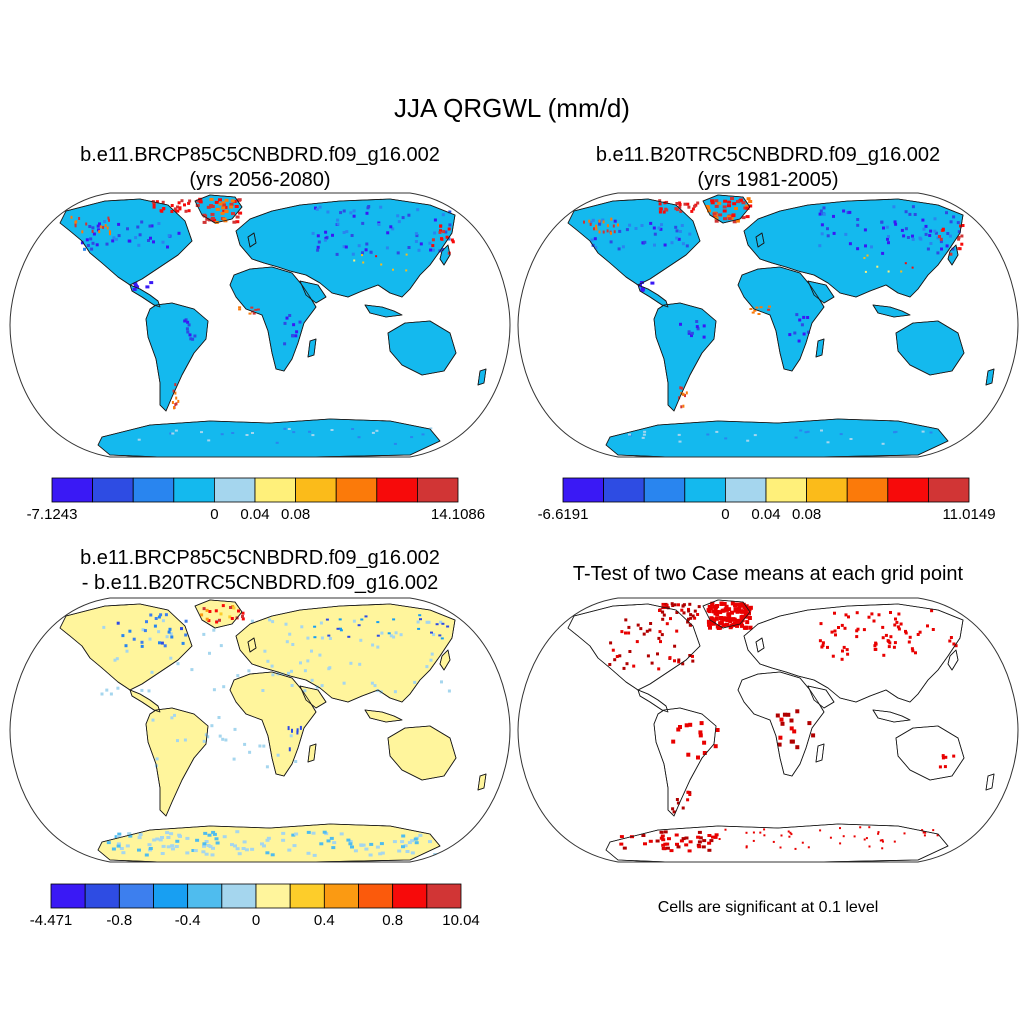  I want to click on significance-note: Cells are significant at 0.1 level, so click(768, 907).